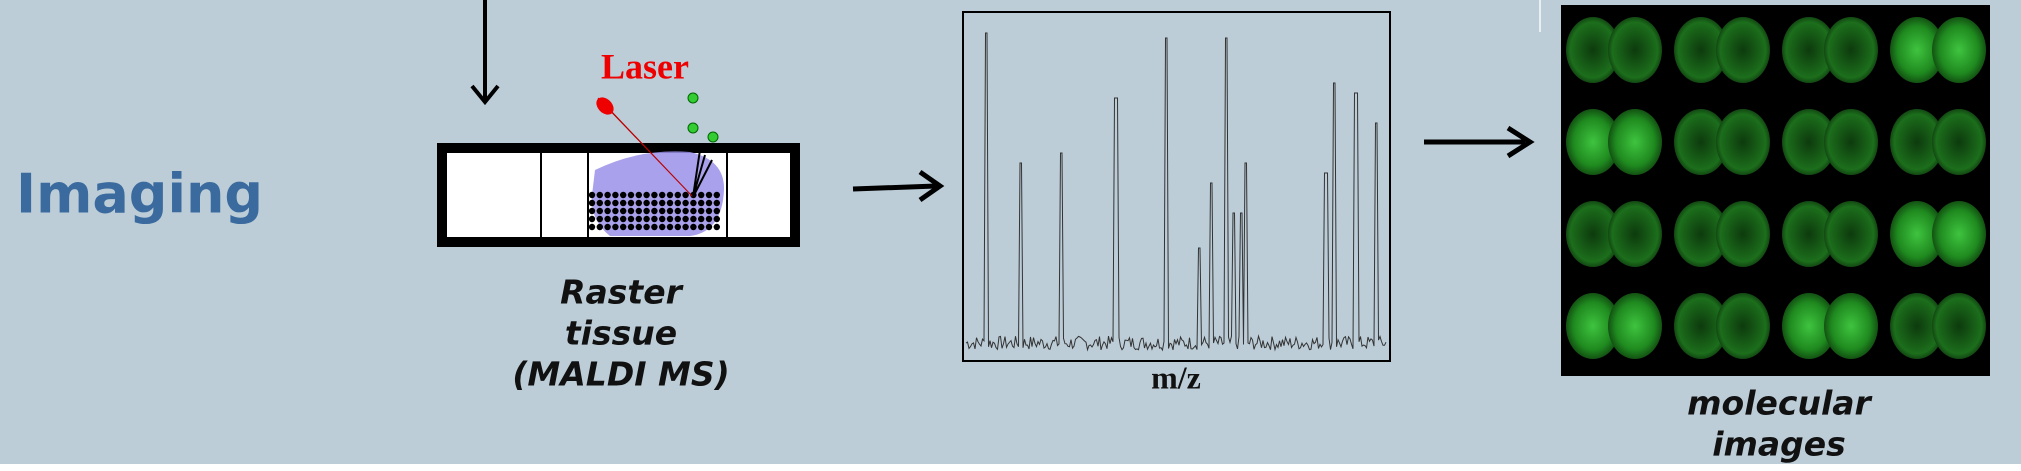  Describe the element at coordinates (621, 292) in the screenshot. I see `raster-caption: Raster` at that location.